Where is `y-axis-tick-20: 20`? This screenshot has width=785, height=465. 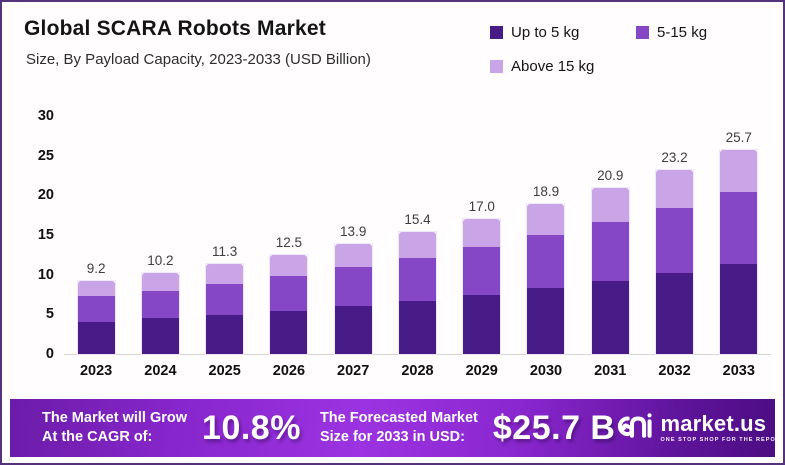 y-axis-tick-20: 20 is located at coordinates (45, 195).